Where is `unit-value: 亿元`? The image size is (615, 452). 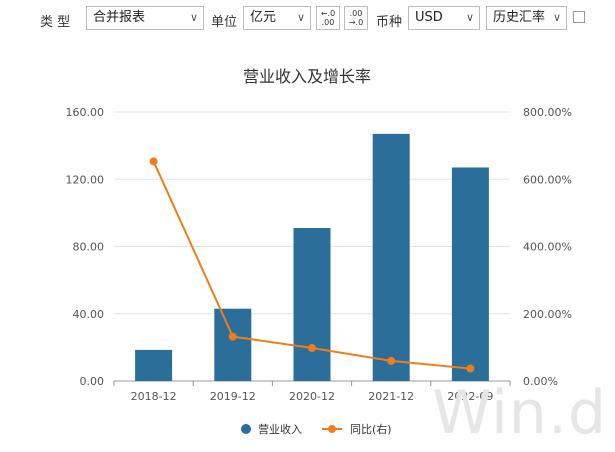 unit-value: 亿元 is located at coordinates (263, 17).